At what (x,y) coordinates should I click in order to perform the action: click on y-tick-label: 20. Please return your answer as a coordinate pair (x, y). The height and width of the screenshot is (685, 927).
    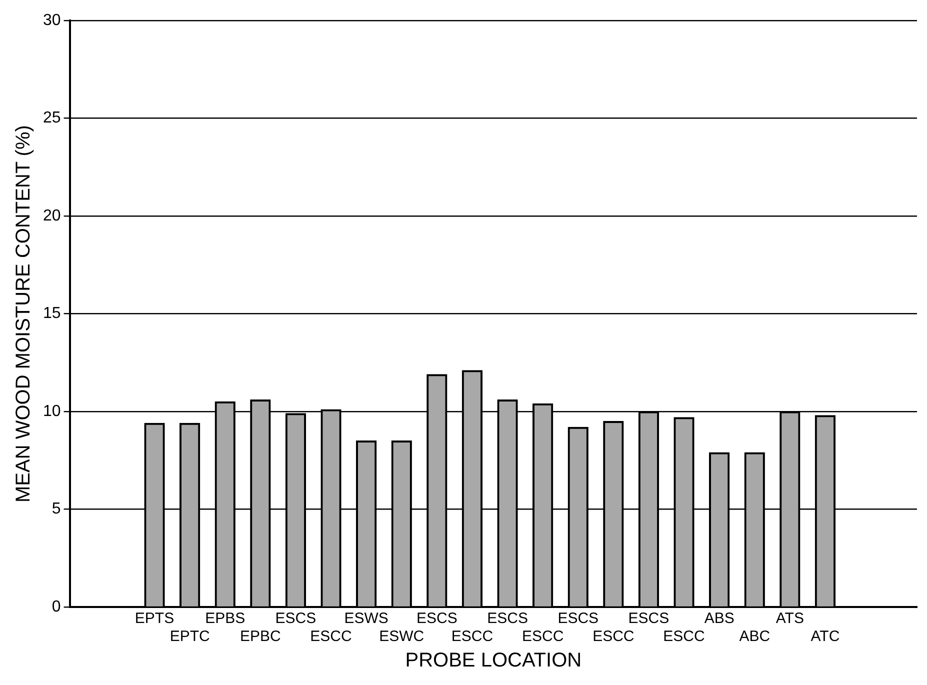
    Looking at the image, I should click on (52, 215).